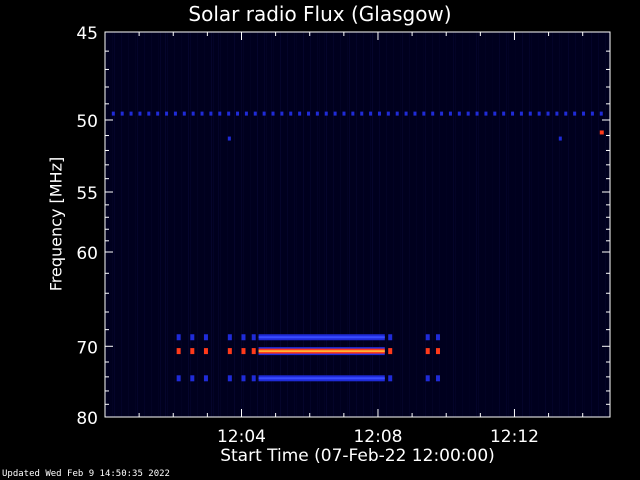  Describe the element at coordinates (86, 474) in the screenshot. I see `update-timestamp: Updated Wed Feb 9 14:50:35 2022` at that location.